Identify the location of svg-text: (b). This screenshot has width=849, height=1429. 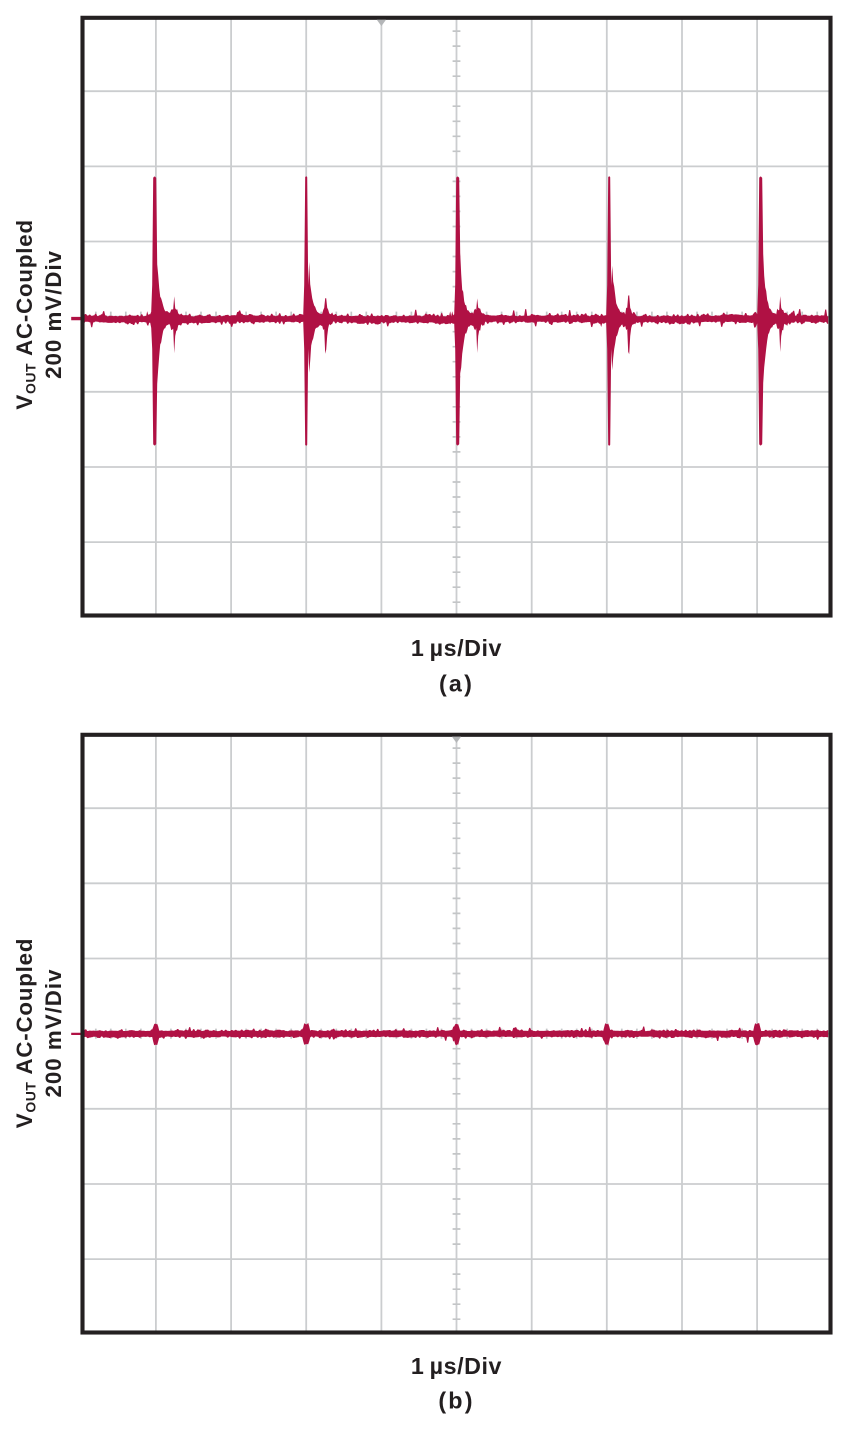
(456, 1401).